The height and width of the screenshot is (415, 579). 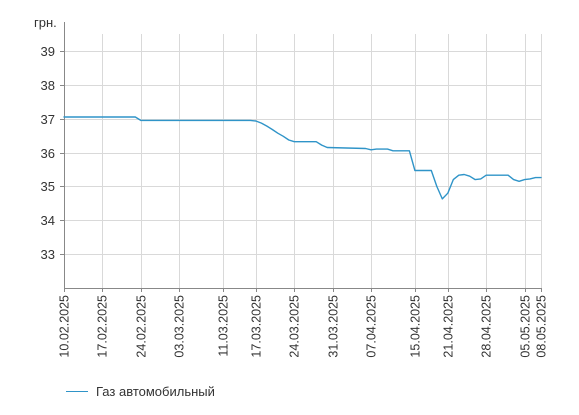 What do you see at coordinates (224, 326) in the screenshot?
I see `x-tick-label: 11.03.2025` at bounding box center [224, 326].